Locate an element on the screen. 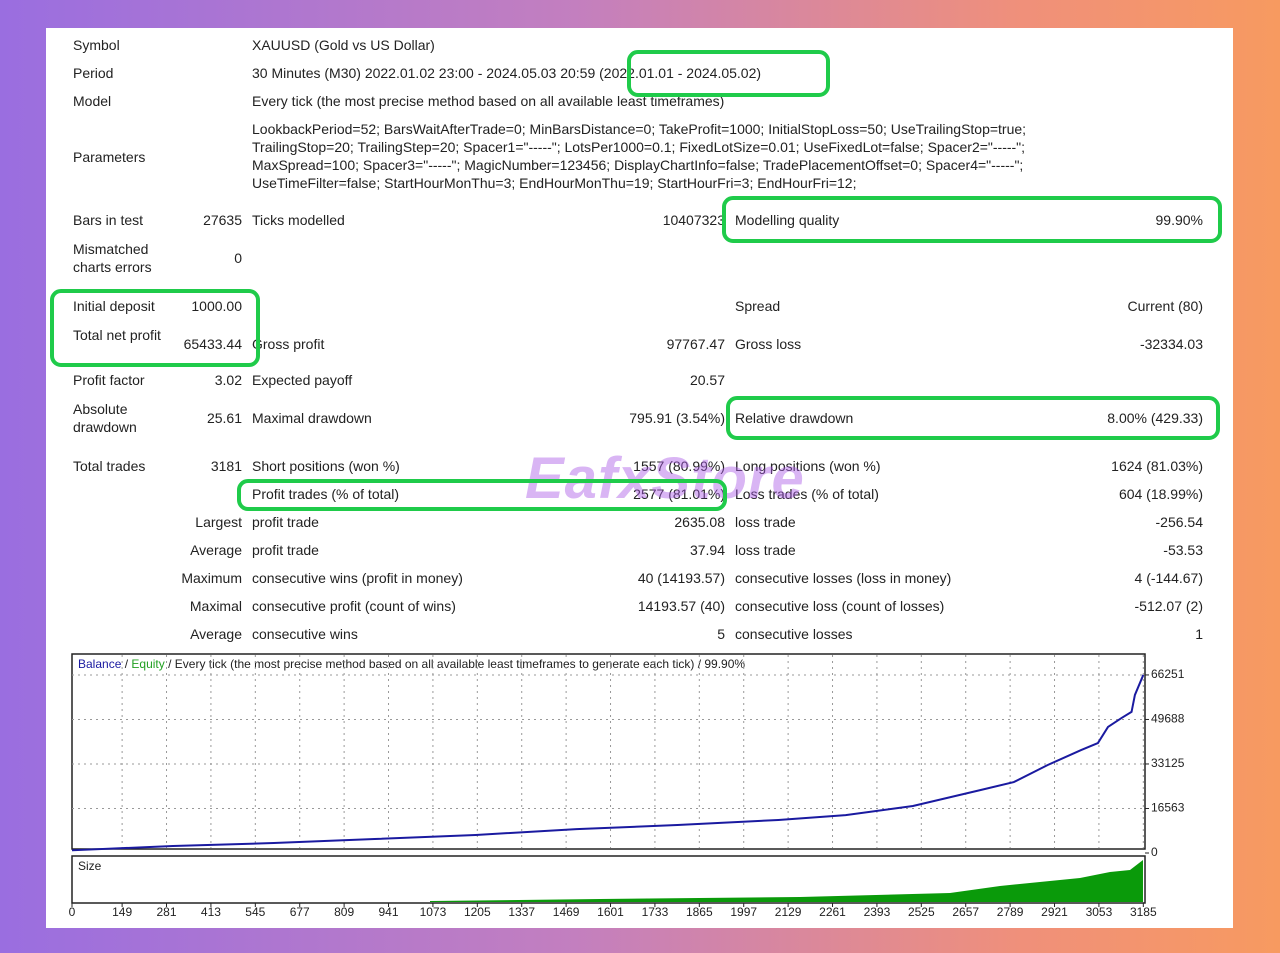 This screenshot has height=953, width=1280. x-tick-label: 1205 is located at coordinates (477, 912).